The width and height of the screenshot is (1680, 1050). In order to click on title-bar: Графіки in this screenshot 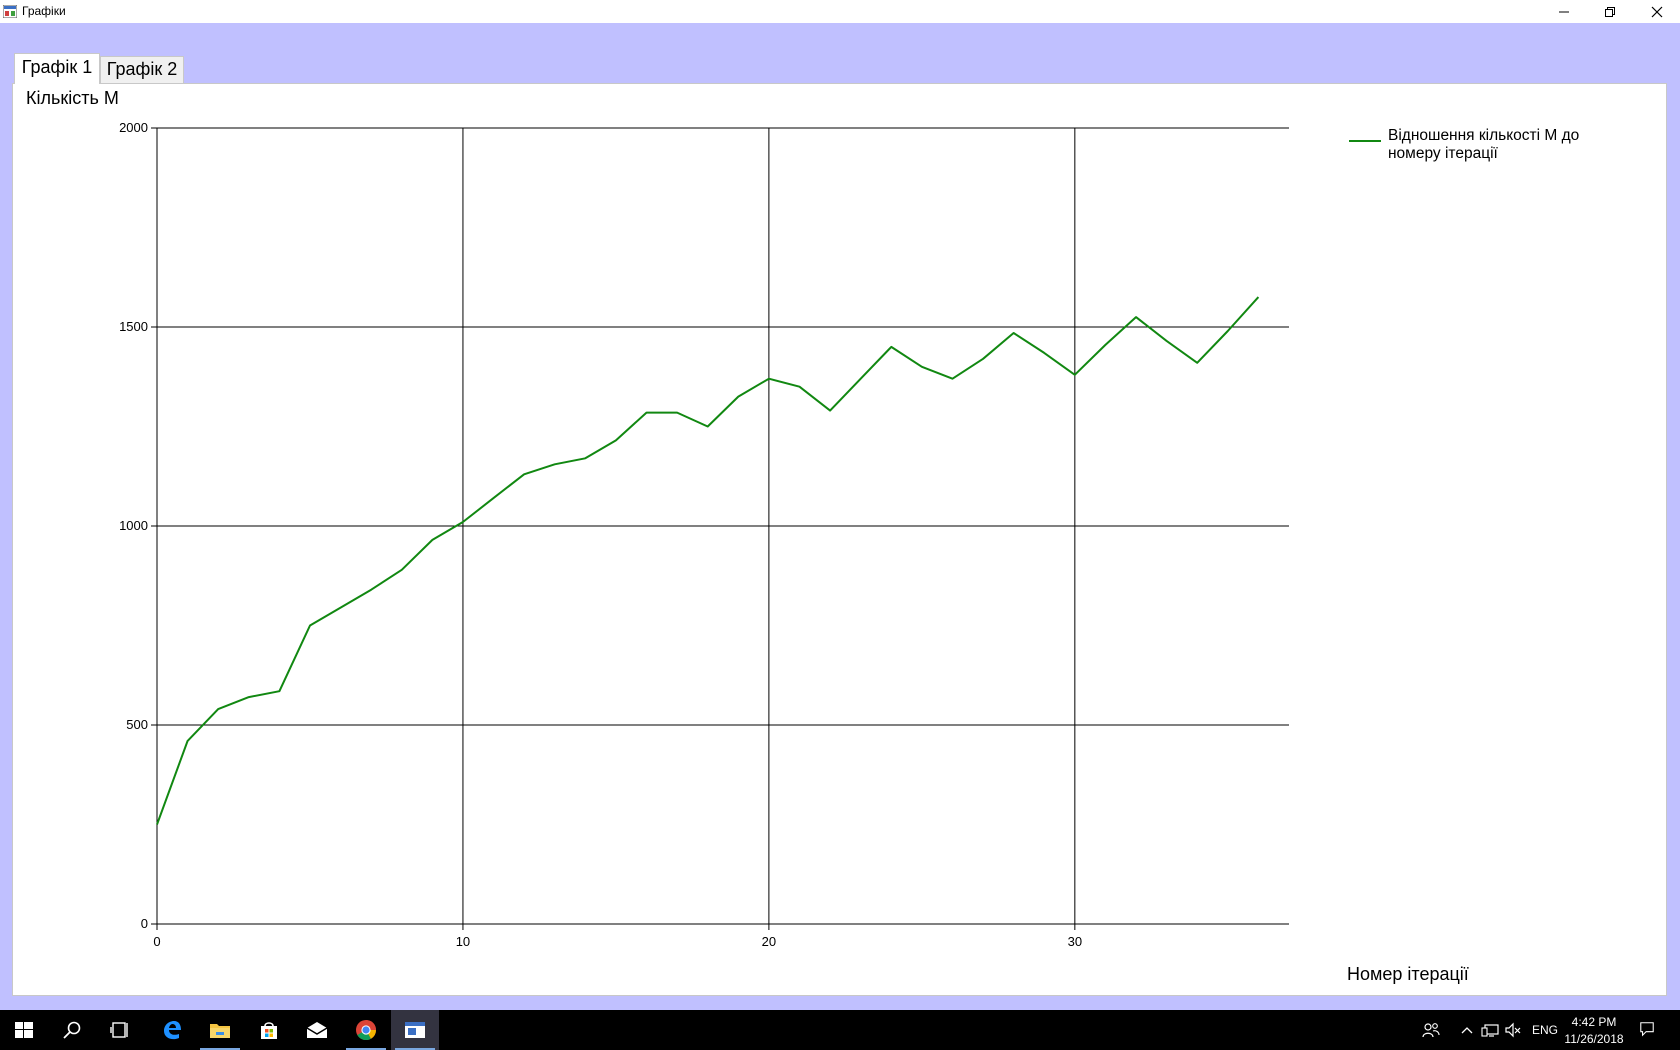, I will do `click(840, 11)`.